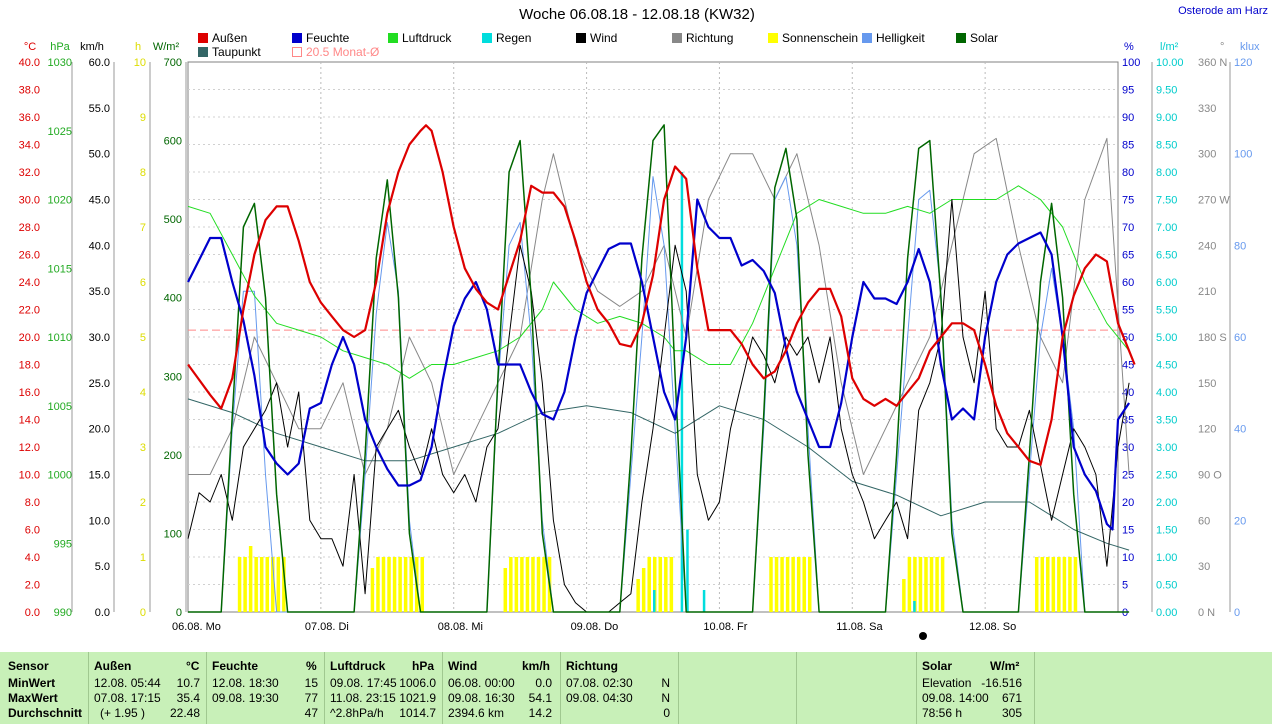 The width and height of the screenshot is (1274, 724). Describe the element at coordinates (1204, 567) in the screenshot. I see `dir-tick-label: 30` at that location.